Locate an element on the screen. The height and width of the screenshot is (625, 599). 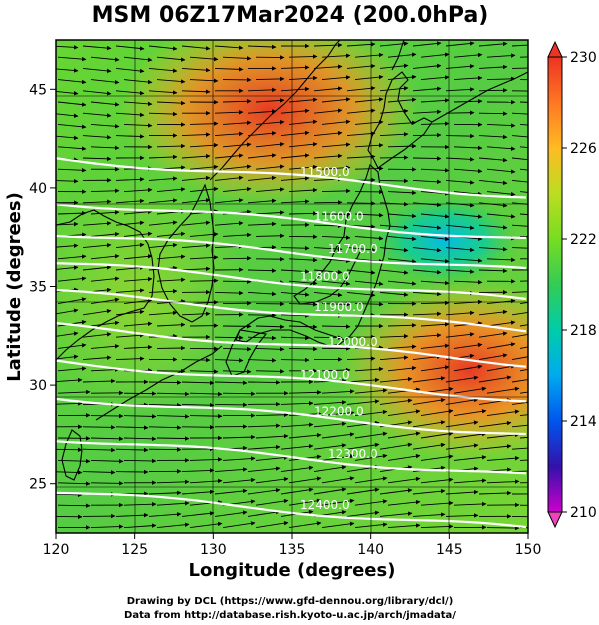
coast-taiwan is located at coordinates (72, 455).